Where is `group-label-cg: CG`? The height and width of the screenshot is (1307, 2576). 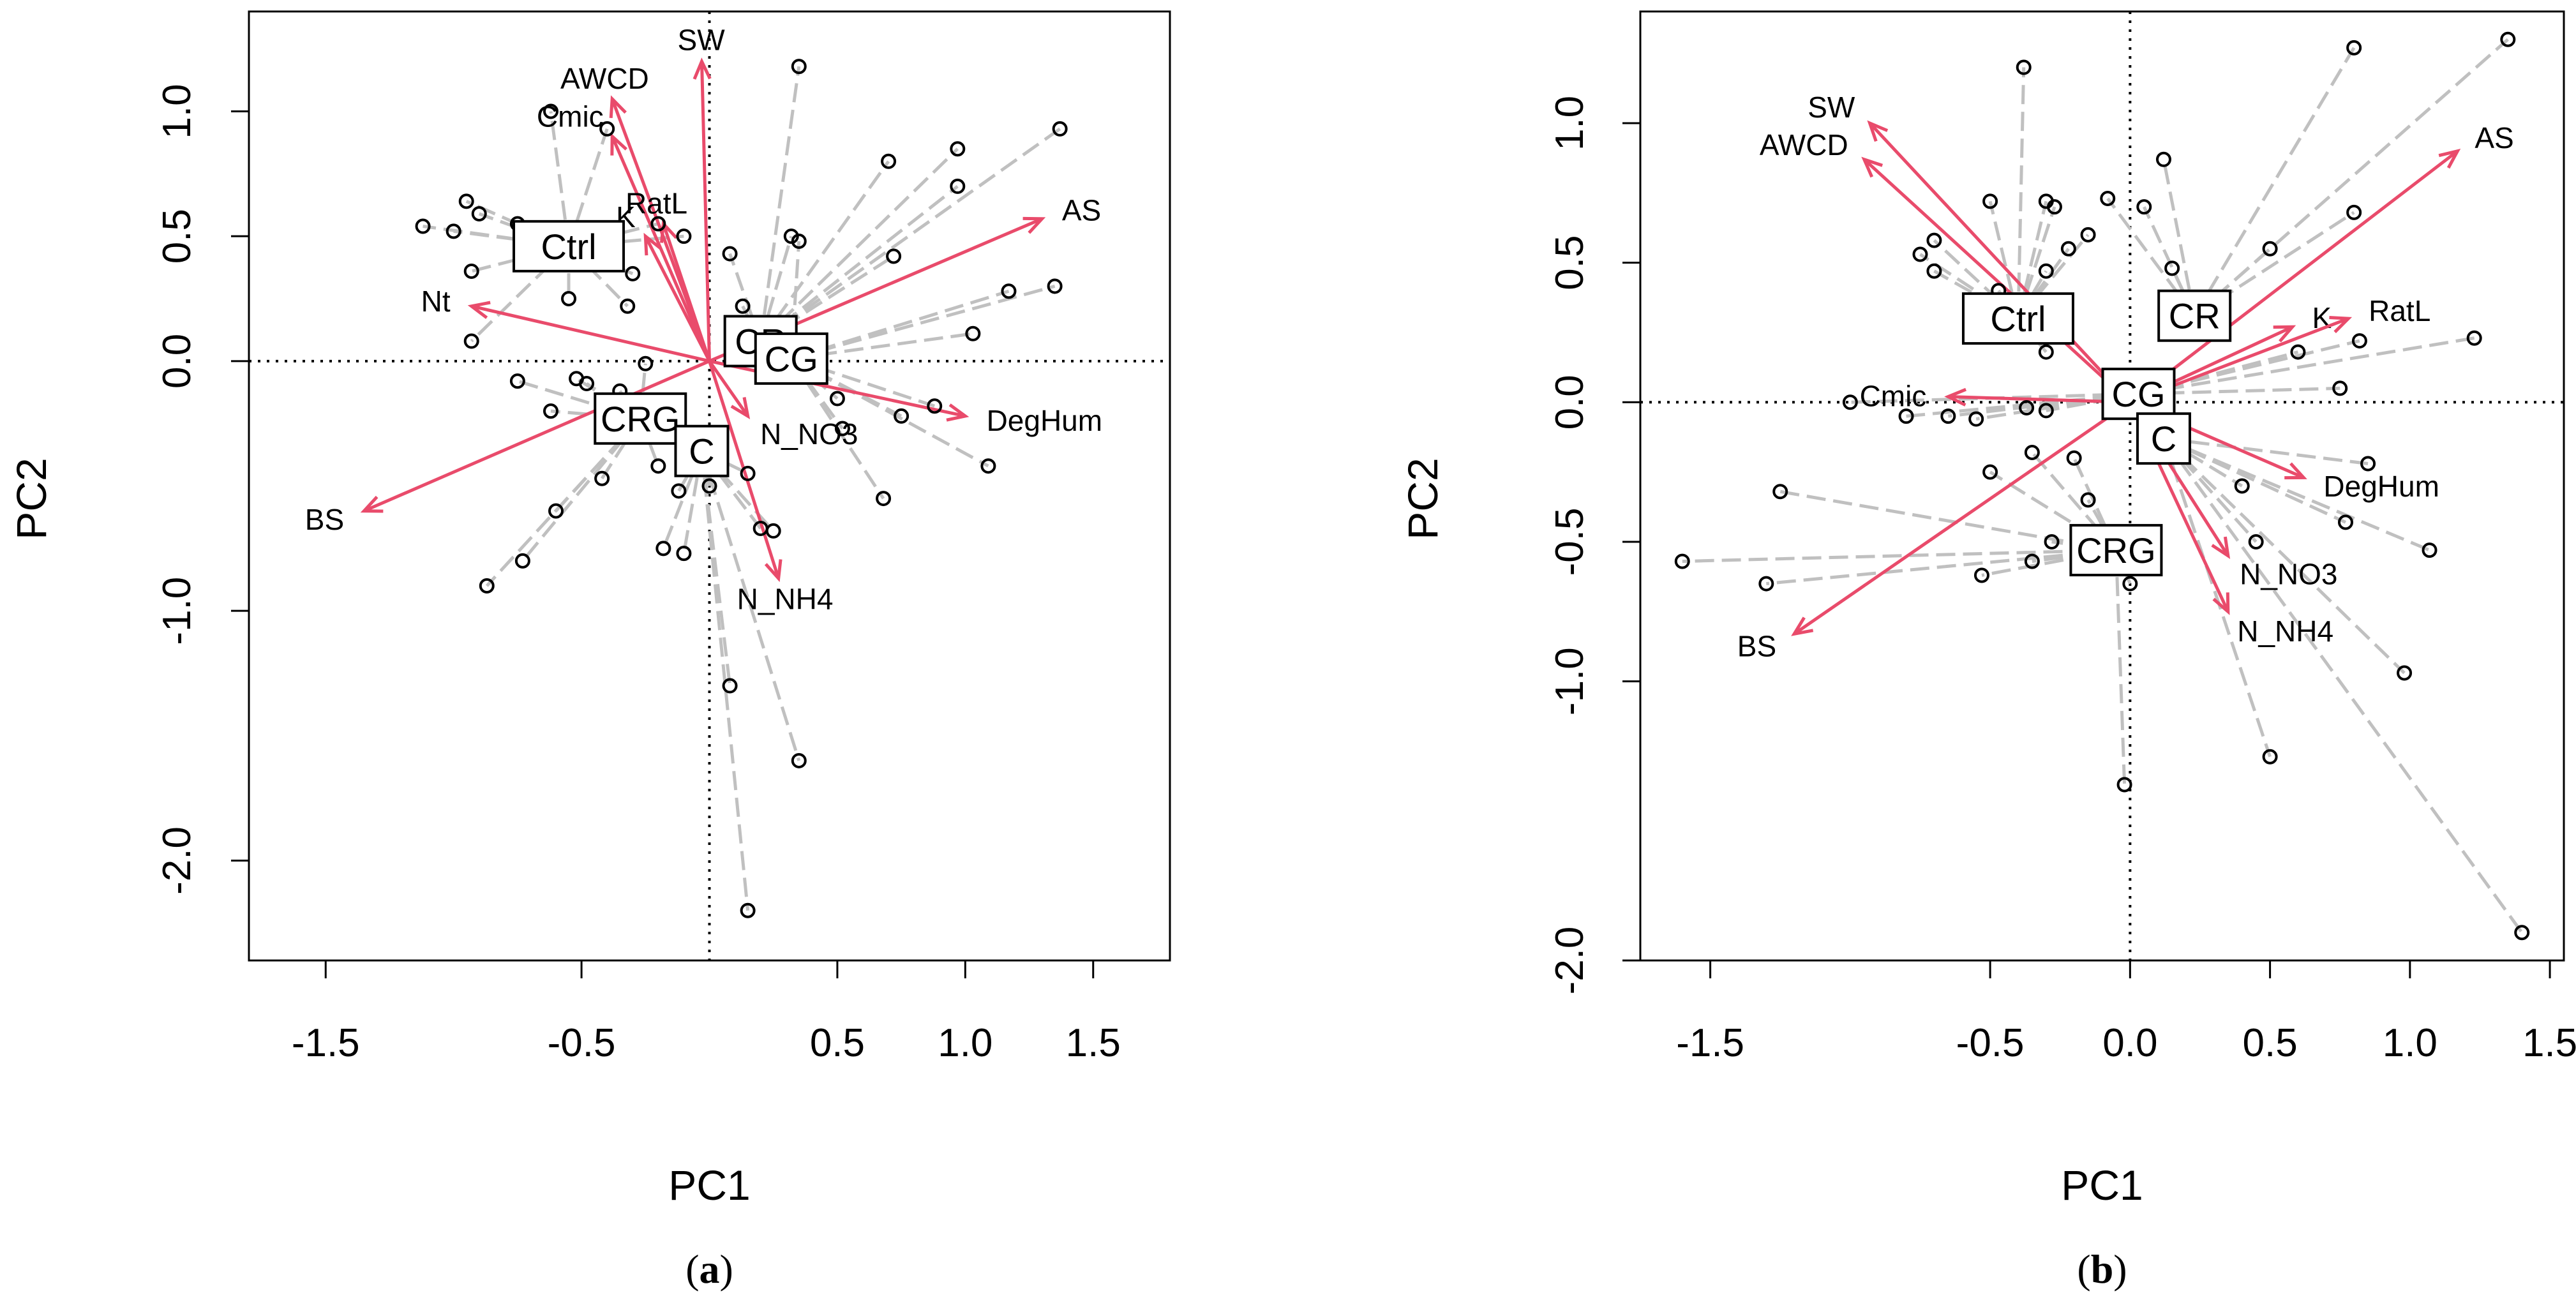 group-label-cg: CG is located at coordinates (2138, 394).